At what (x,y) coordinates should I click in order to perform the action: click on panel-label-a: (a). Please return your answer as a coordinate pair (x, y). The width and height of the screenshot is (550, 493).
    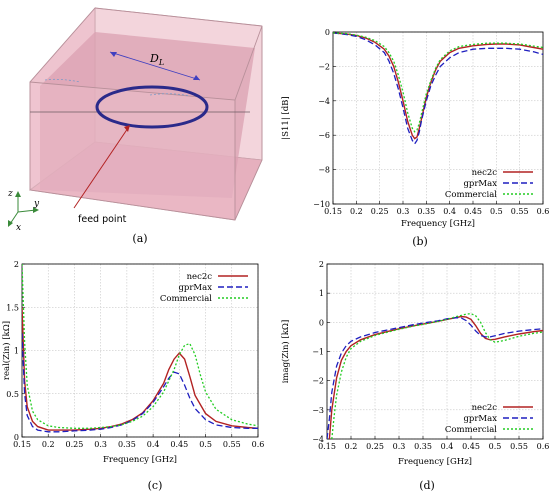
    Looking at the image, I should click on (140, 238).